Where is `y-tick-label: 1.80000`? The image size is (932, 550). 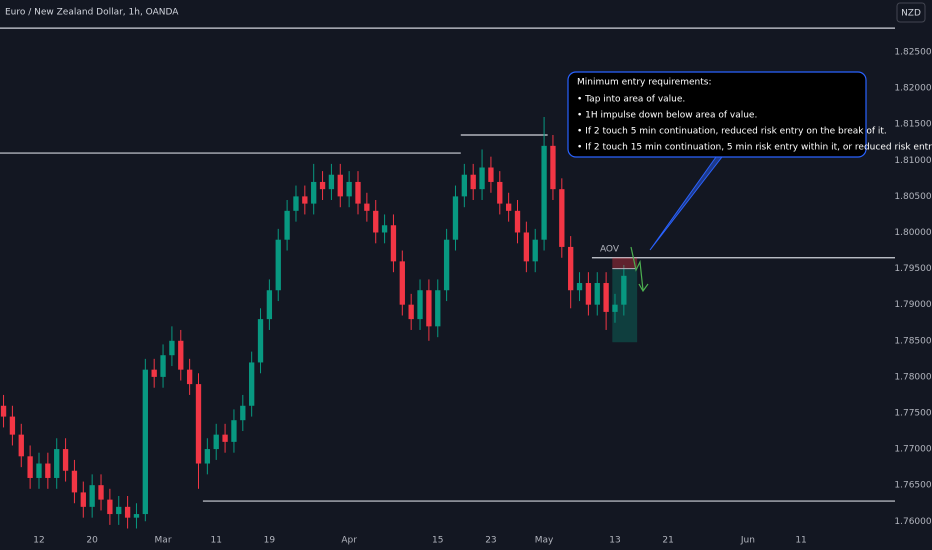
y-tick-label: 1.80000 is located at coordinates (912, 233).